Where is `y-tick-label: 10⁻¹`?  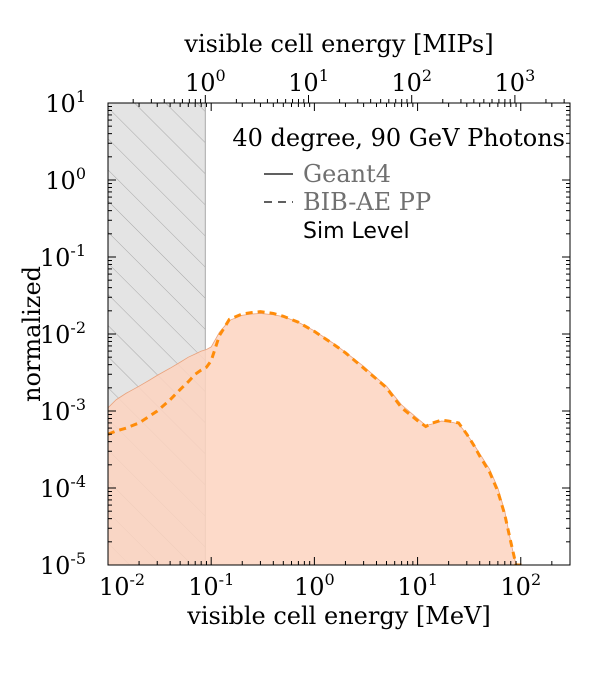
y-tick-label: 10⁻¹ is located at coordinates (63, 256).